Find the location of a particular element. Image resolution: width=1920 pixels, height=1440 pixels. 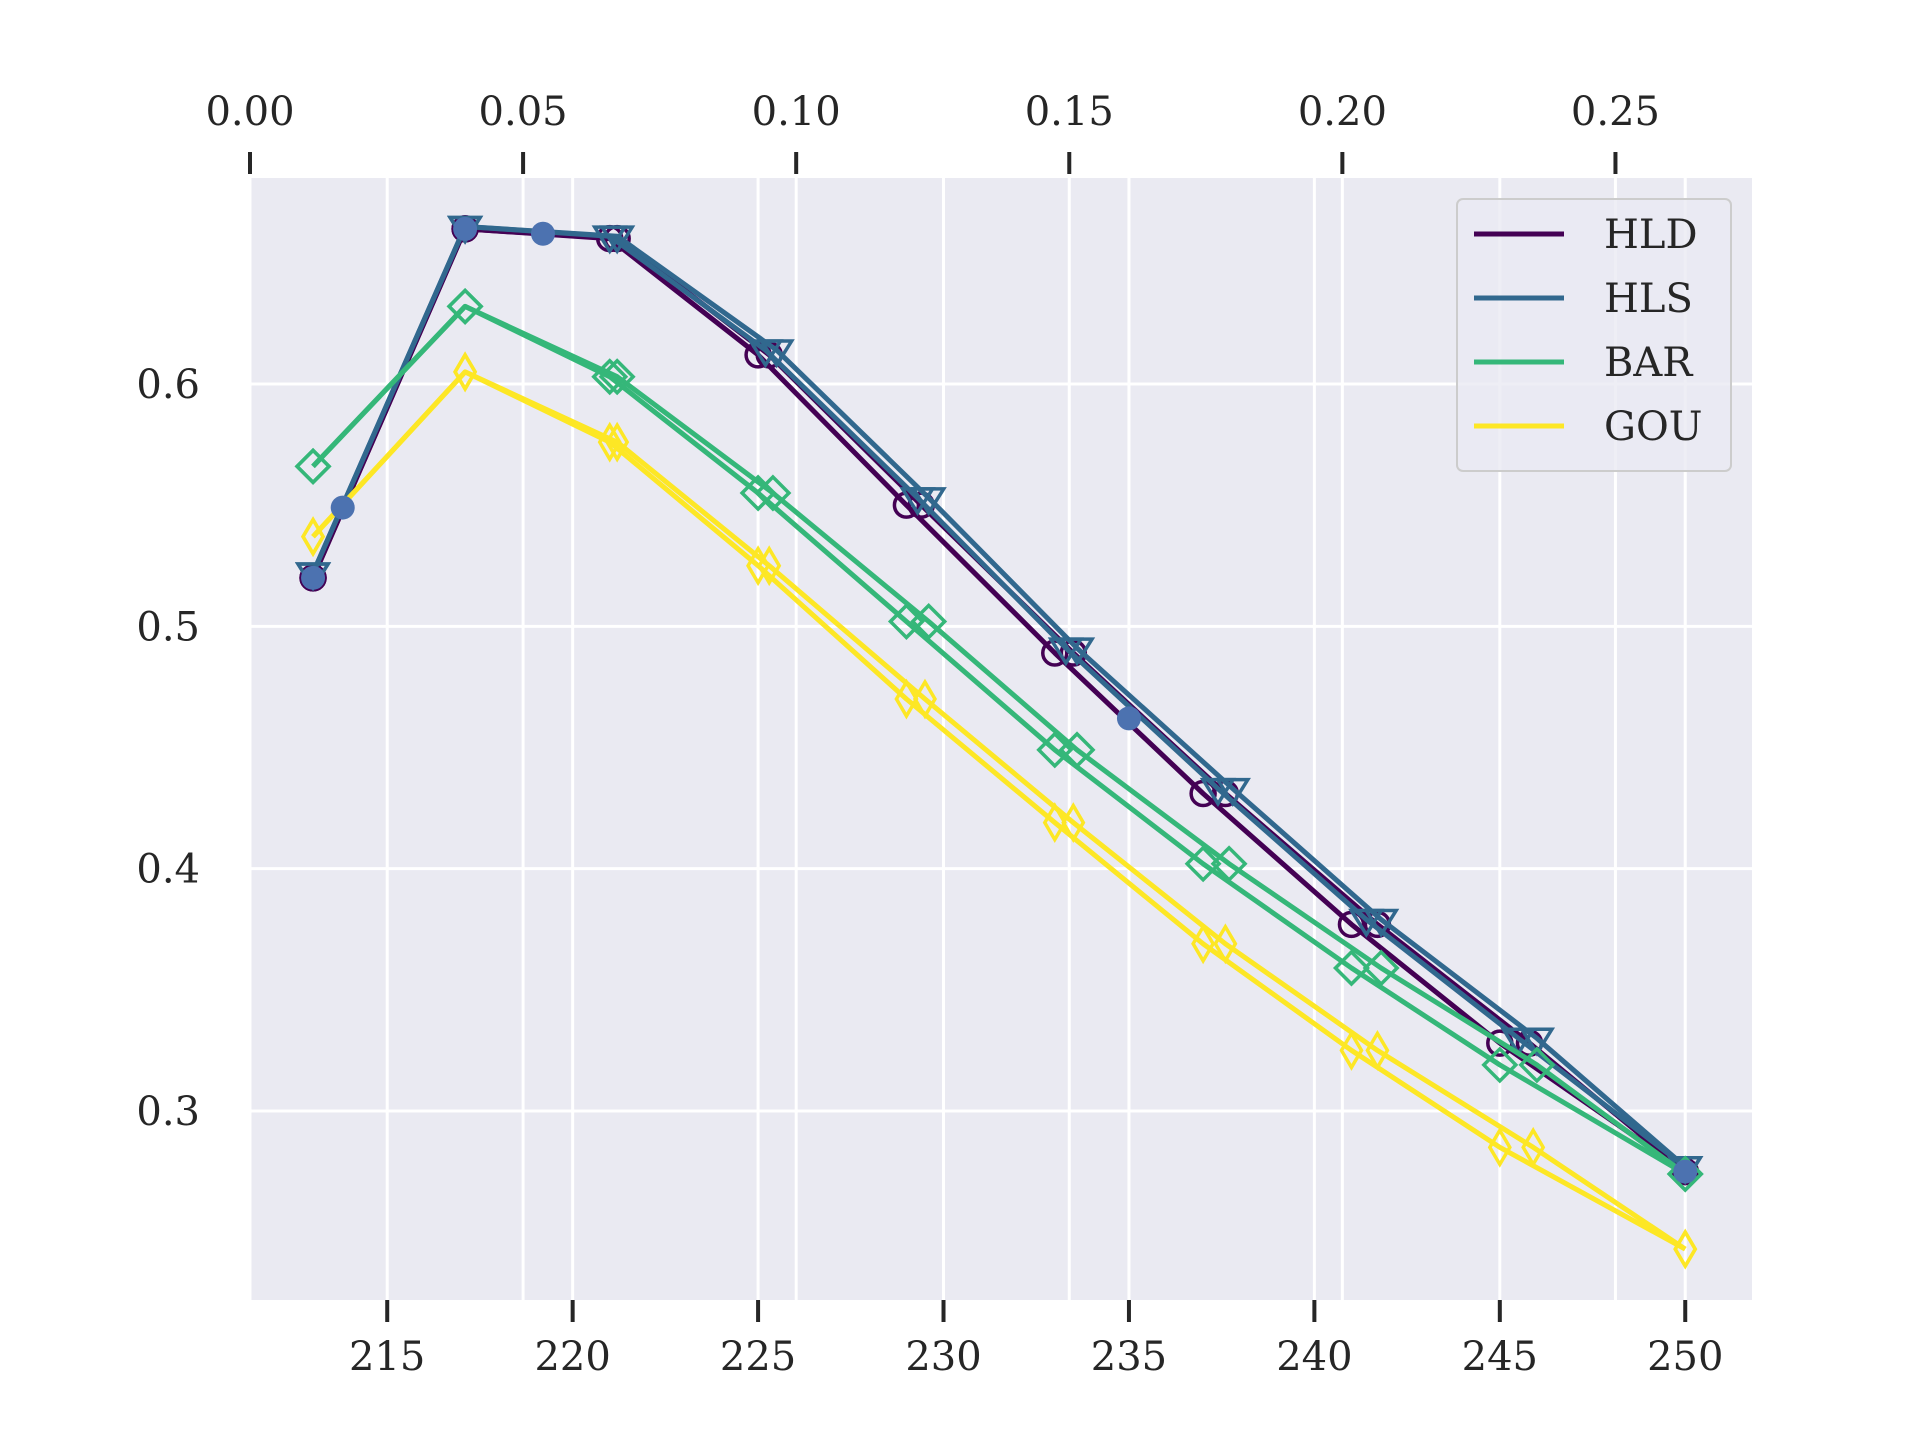

bottom-tick-label: 230 is located at coordinates (943, 1357).